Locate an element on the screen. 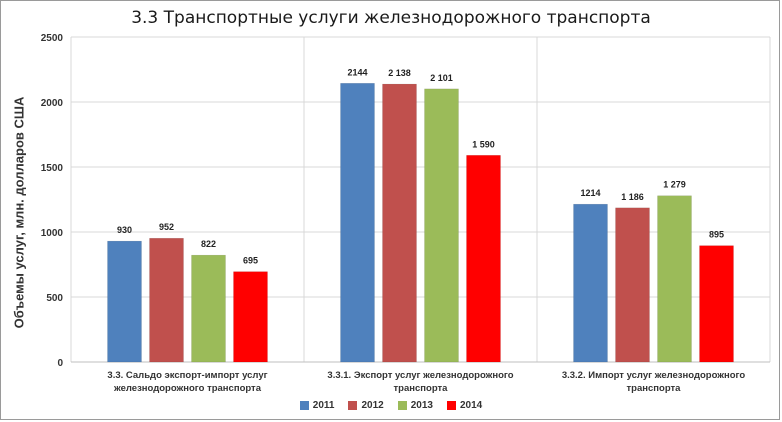  x-tick-label: железнодорожного транспорта is located at coordinates (187, 388).